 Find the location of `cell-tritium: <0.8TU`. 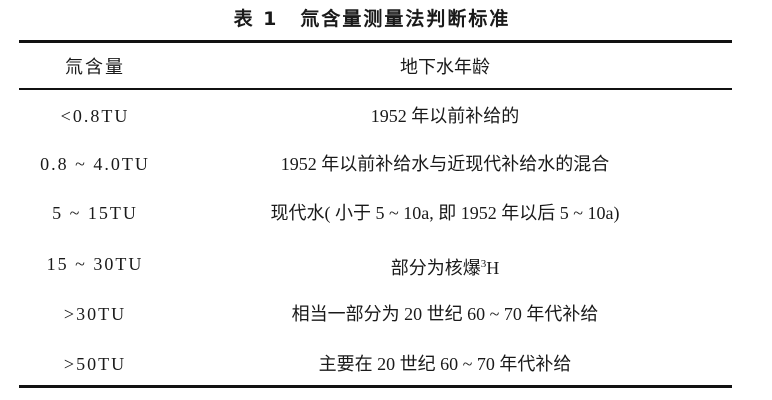

cell-tritium: <0.8TU is located at coordinates (95, 116).